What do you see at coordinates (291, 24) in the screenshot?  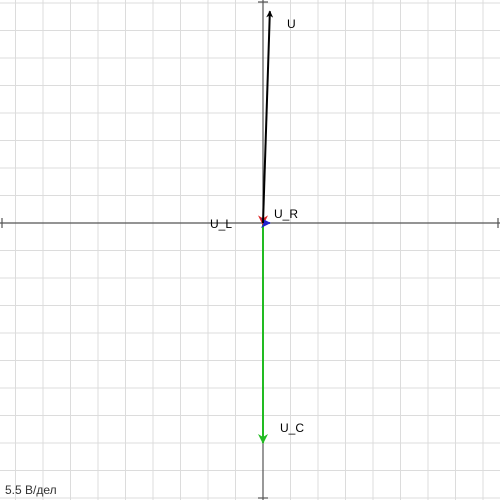 I see `label-u: U` at bounding box center [291, 24].